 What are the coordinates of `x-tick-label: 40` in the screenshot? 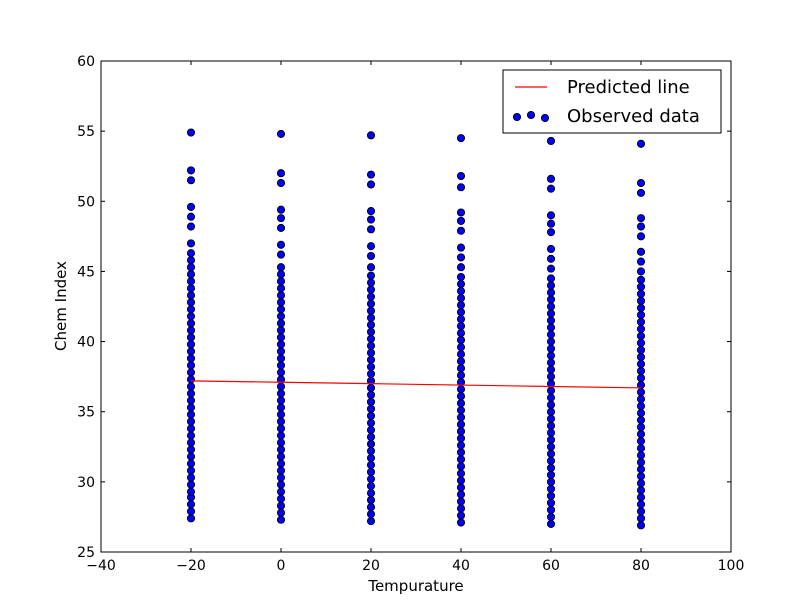 It's located at (461, 566).